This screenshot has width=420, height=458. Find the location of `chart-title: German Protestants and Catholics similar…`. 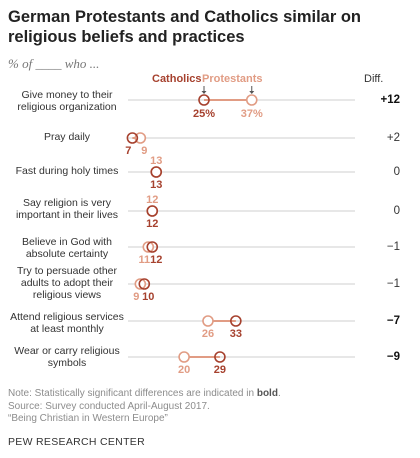

chart-title: German Protestants and Catholics similar… is located at coordinates (185, 27).